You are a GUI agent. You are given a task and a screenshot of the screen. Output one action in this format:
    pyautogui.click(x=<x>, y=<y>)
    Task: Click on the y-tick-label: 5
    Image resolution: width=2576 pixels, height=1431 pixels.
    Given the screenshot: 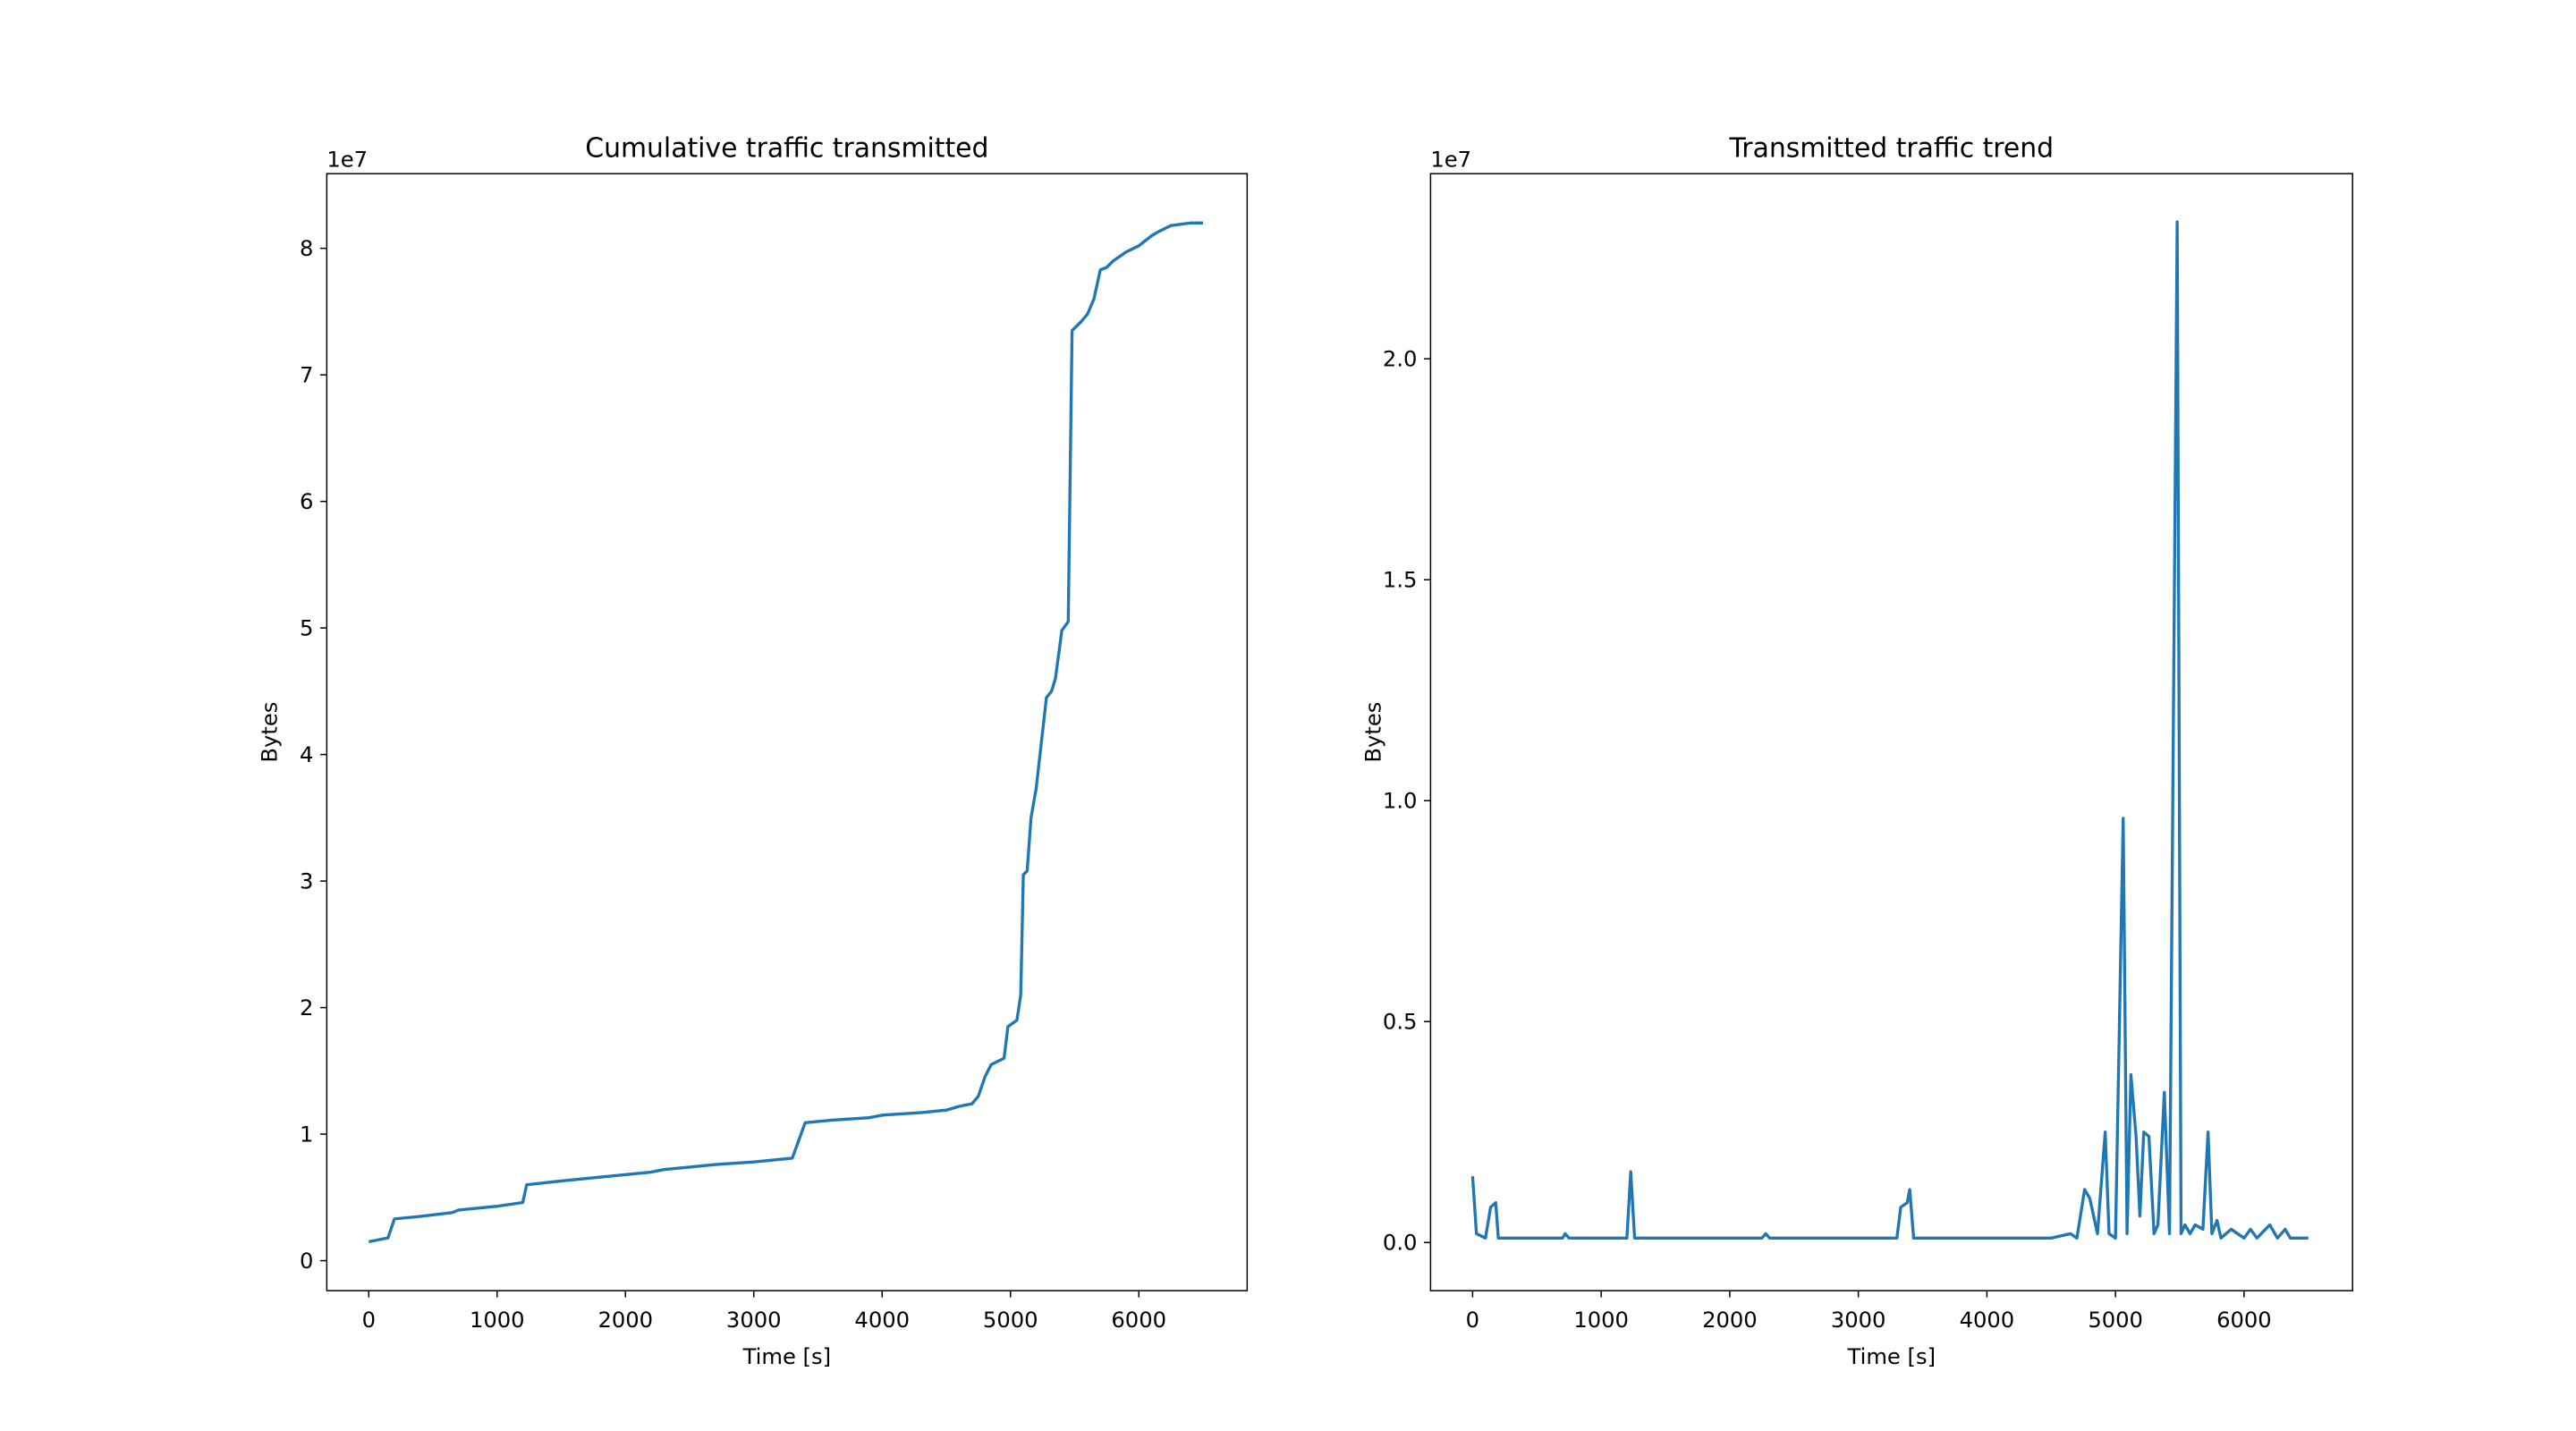 What is the action you would take?
    pyautogui.click(x=306, y=629)
    